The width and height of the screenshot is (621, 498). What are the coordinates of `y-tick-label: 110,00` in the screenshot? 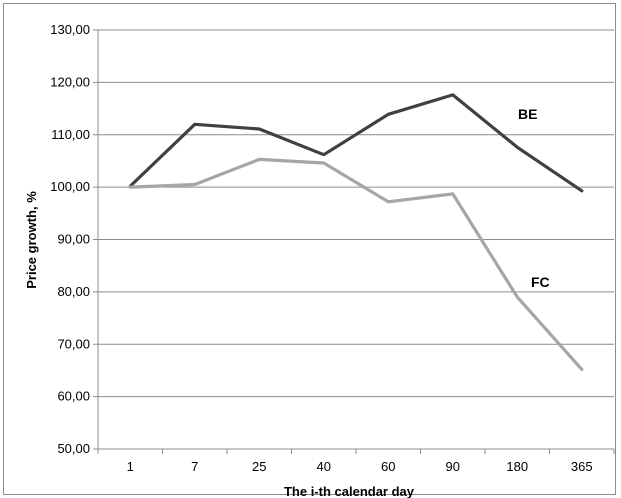 It's located at (70, 134).